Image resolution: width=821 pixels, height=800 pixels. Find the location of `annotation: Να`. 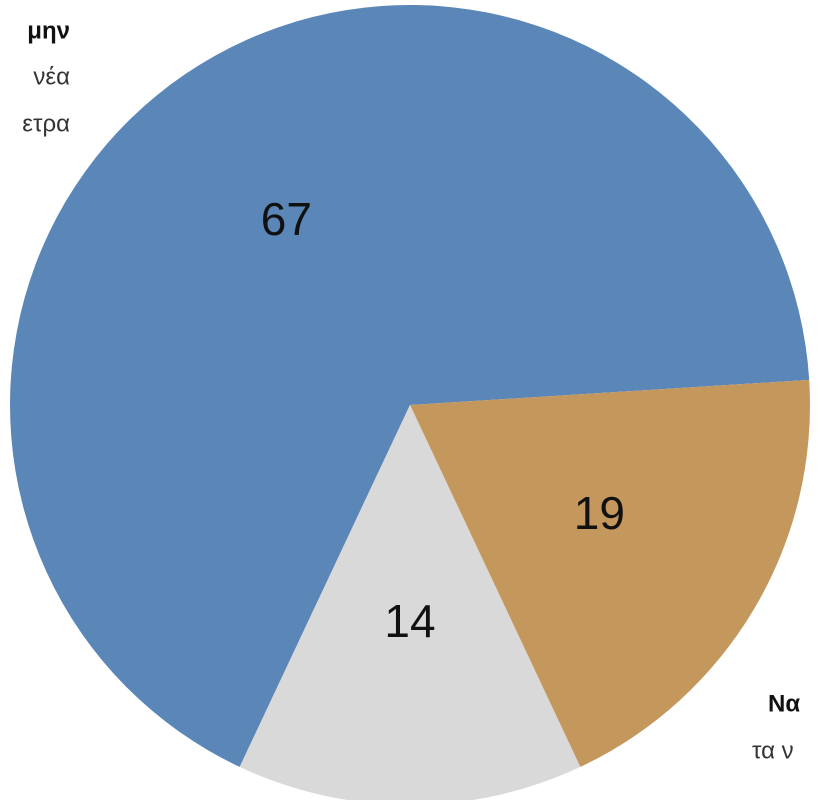

annotation: Να is located at coordinates (784, 703).